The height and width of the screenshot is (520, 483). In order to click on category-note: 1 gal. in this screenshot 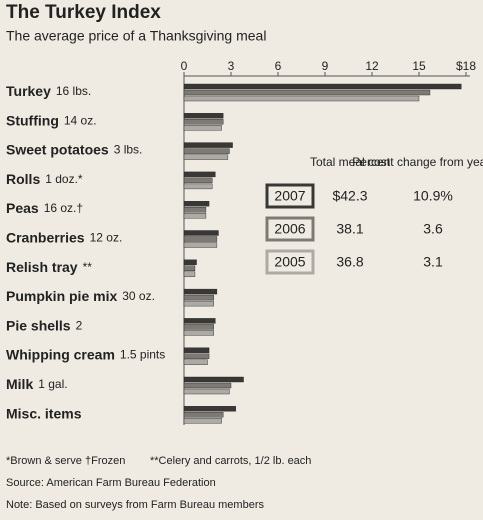, I will do `click(52, 384)`.